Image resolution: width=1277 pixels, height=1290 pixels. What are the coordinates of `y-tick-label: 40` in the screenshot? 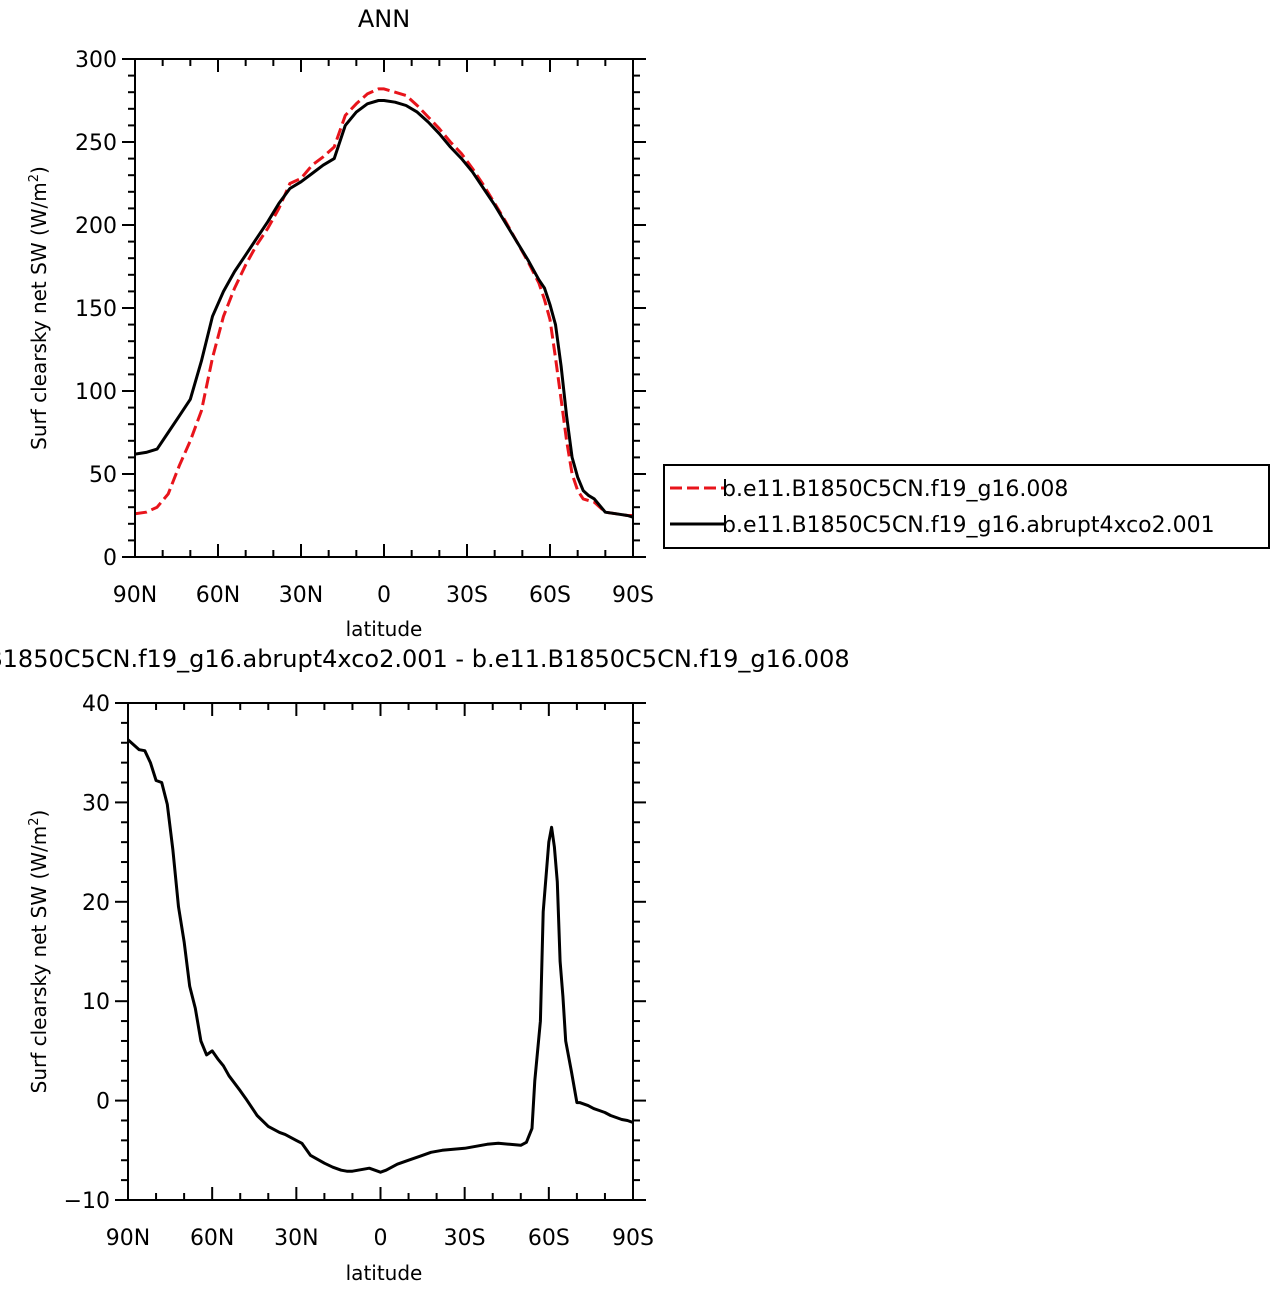 It's located at (96, 704).